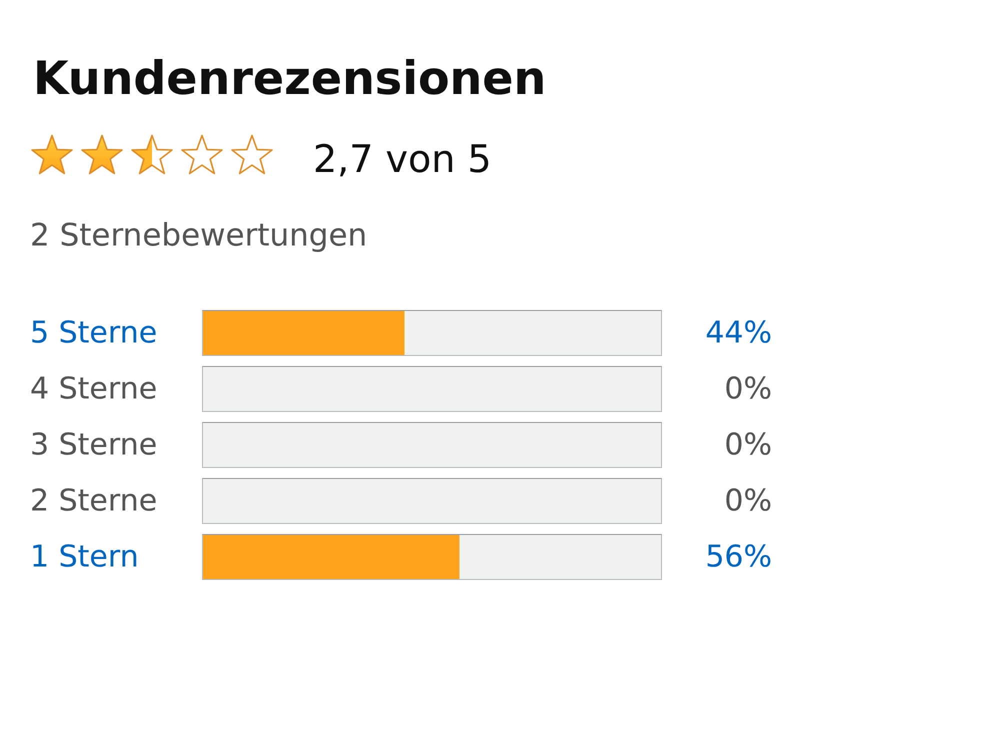 Image resolution: width=1000 pixels, height=752 pixels. Describe the element at coordinates (738, 557) in the screenshot. I see `data-label: 56%` at that location.